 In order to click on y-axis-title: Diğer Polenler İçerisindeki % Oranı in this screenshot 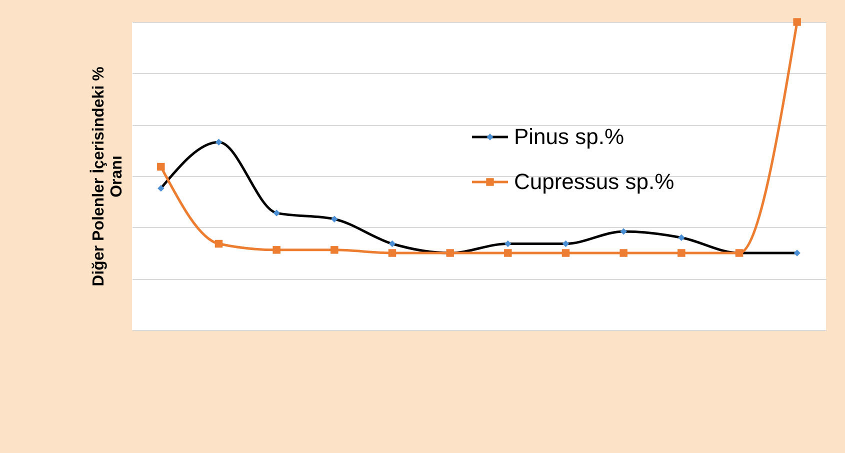, I will do `click(108, 176)`.